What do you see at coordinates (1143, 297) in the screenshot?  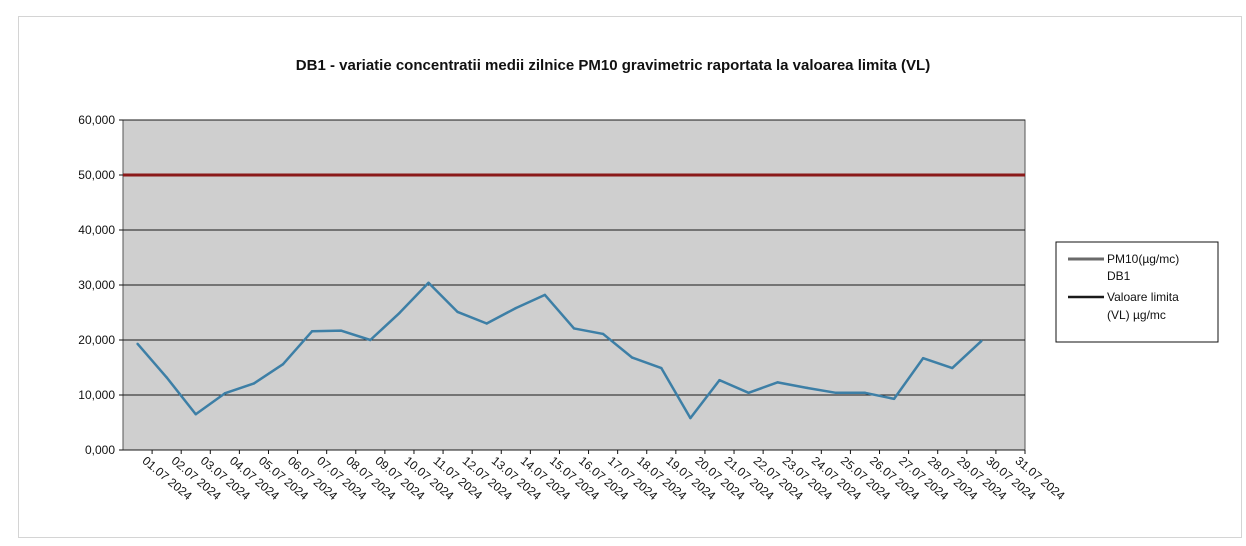 I see `legend-label-limit-line1: Valoare limita` at bounding box center [1143, 297].